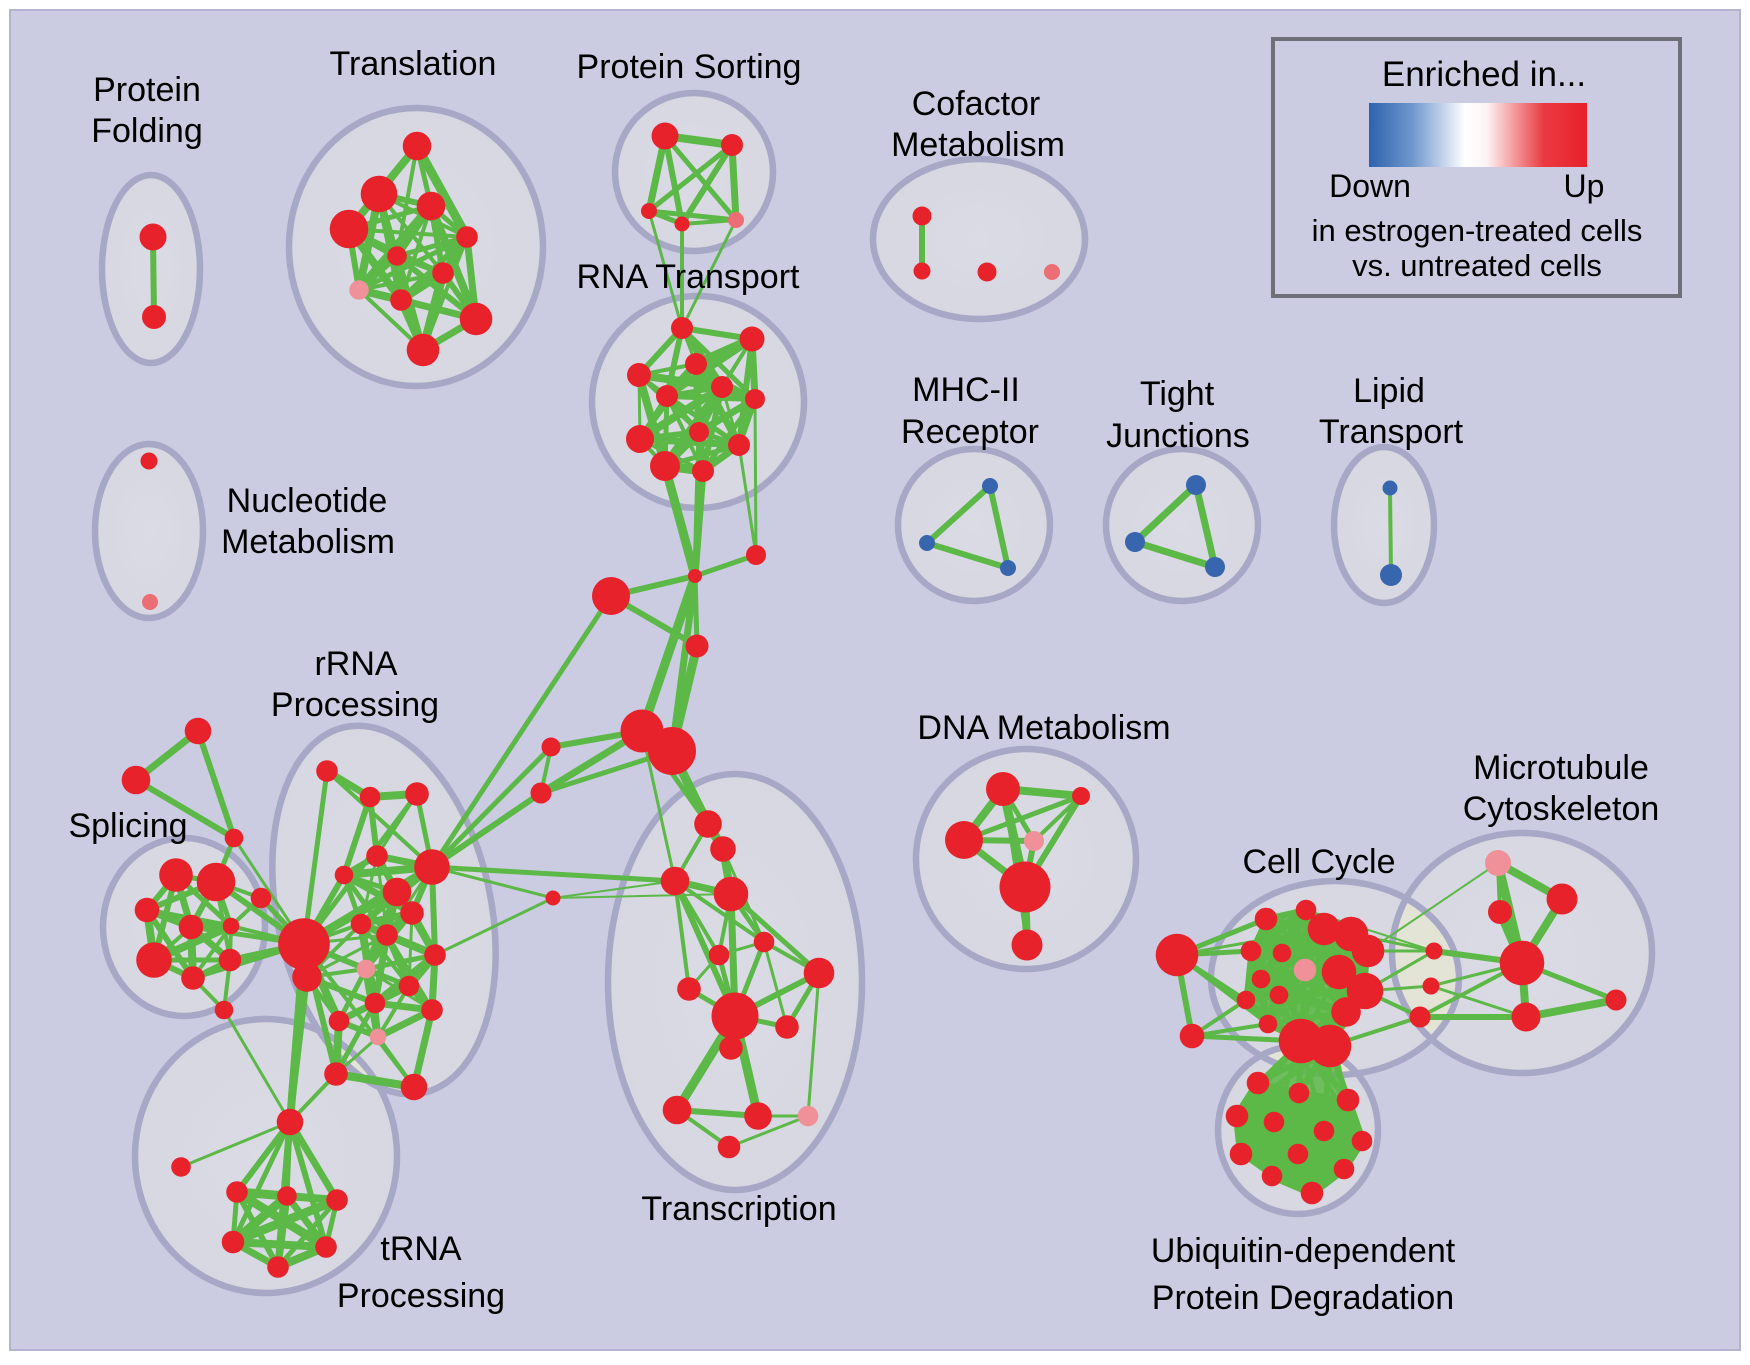 Image resolution: width=1750 pixels, height=1365 pixels. Describe the element at coordinates (355, 664) in the screenshot. I see `svg-text: rRNA` at that location.